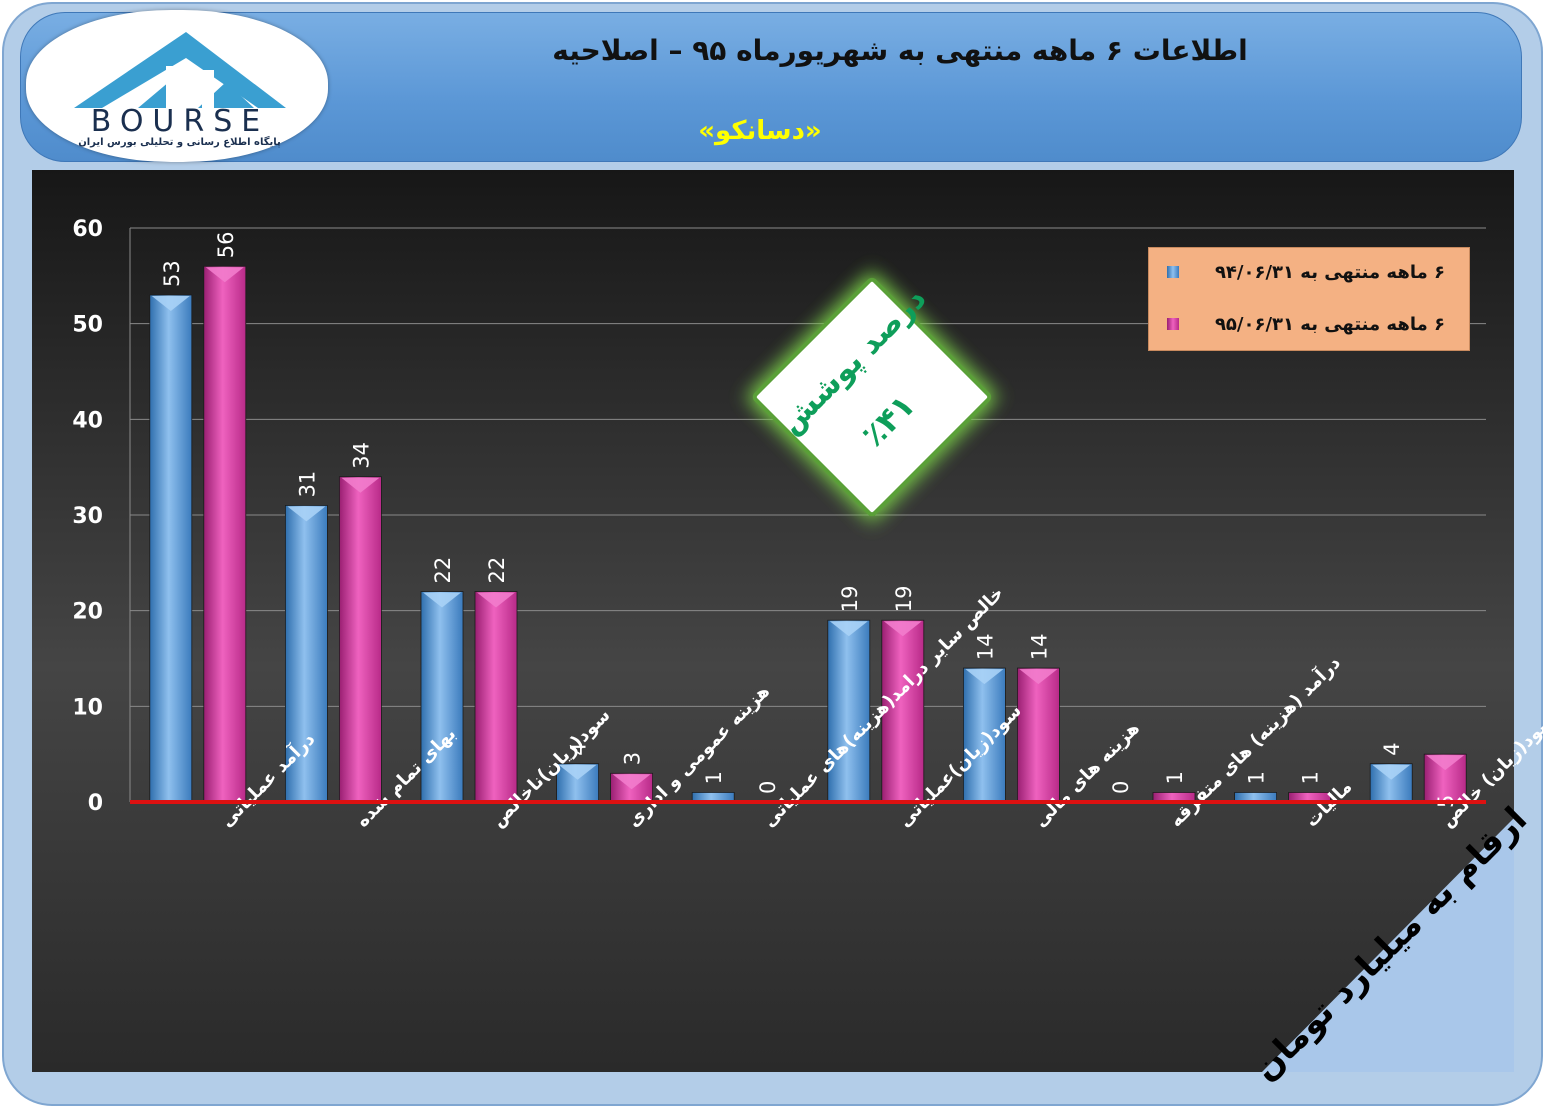  I want to click on y-tick-label: 10, so click(87, 707).